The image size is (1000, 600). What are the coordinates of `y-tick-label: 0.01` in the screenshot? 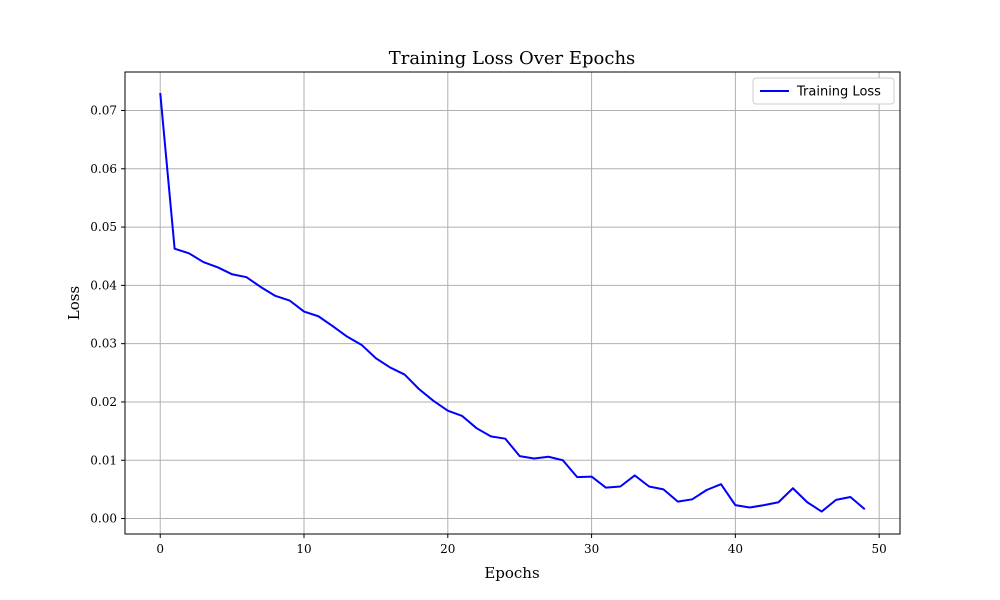 It's located at (103, 460).